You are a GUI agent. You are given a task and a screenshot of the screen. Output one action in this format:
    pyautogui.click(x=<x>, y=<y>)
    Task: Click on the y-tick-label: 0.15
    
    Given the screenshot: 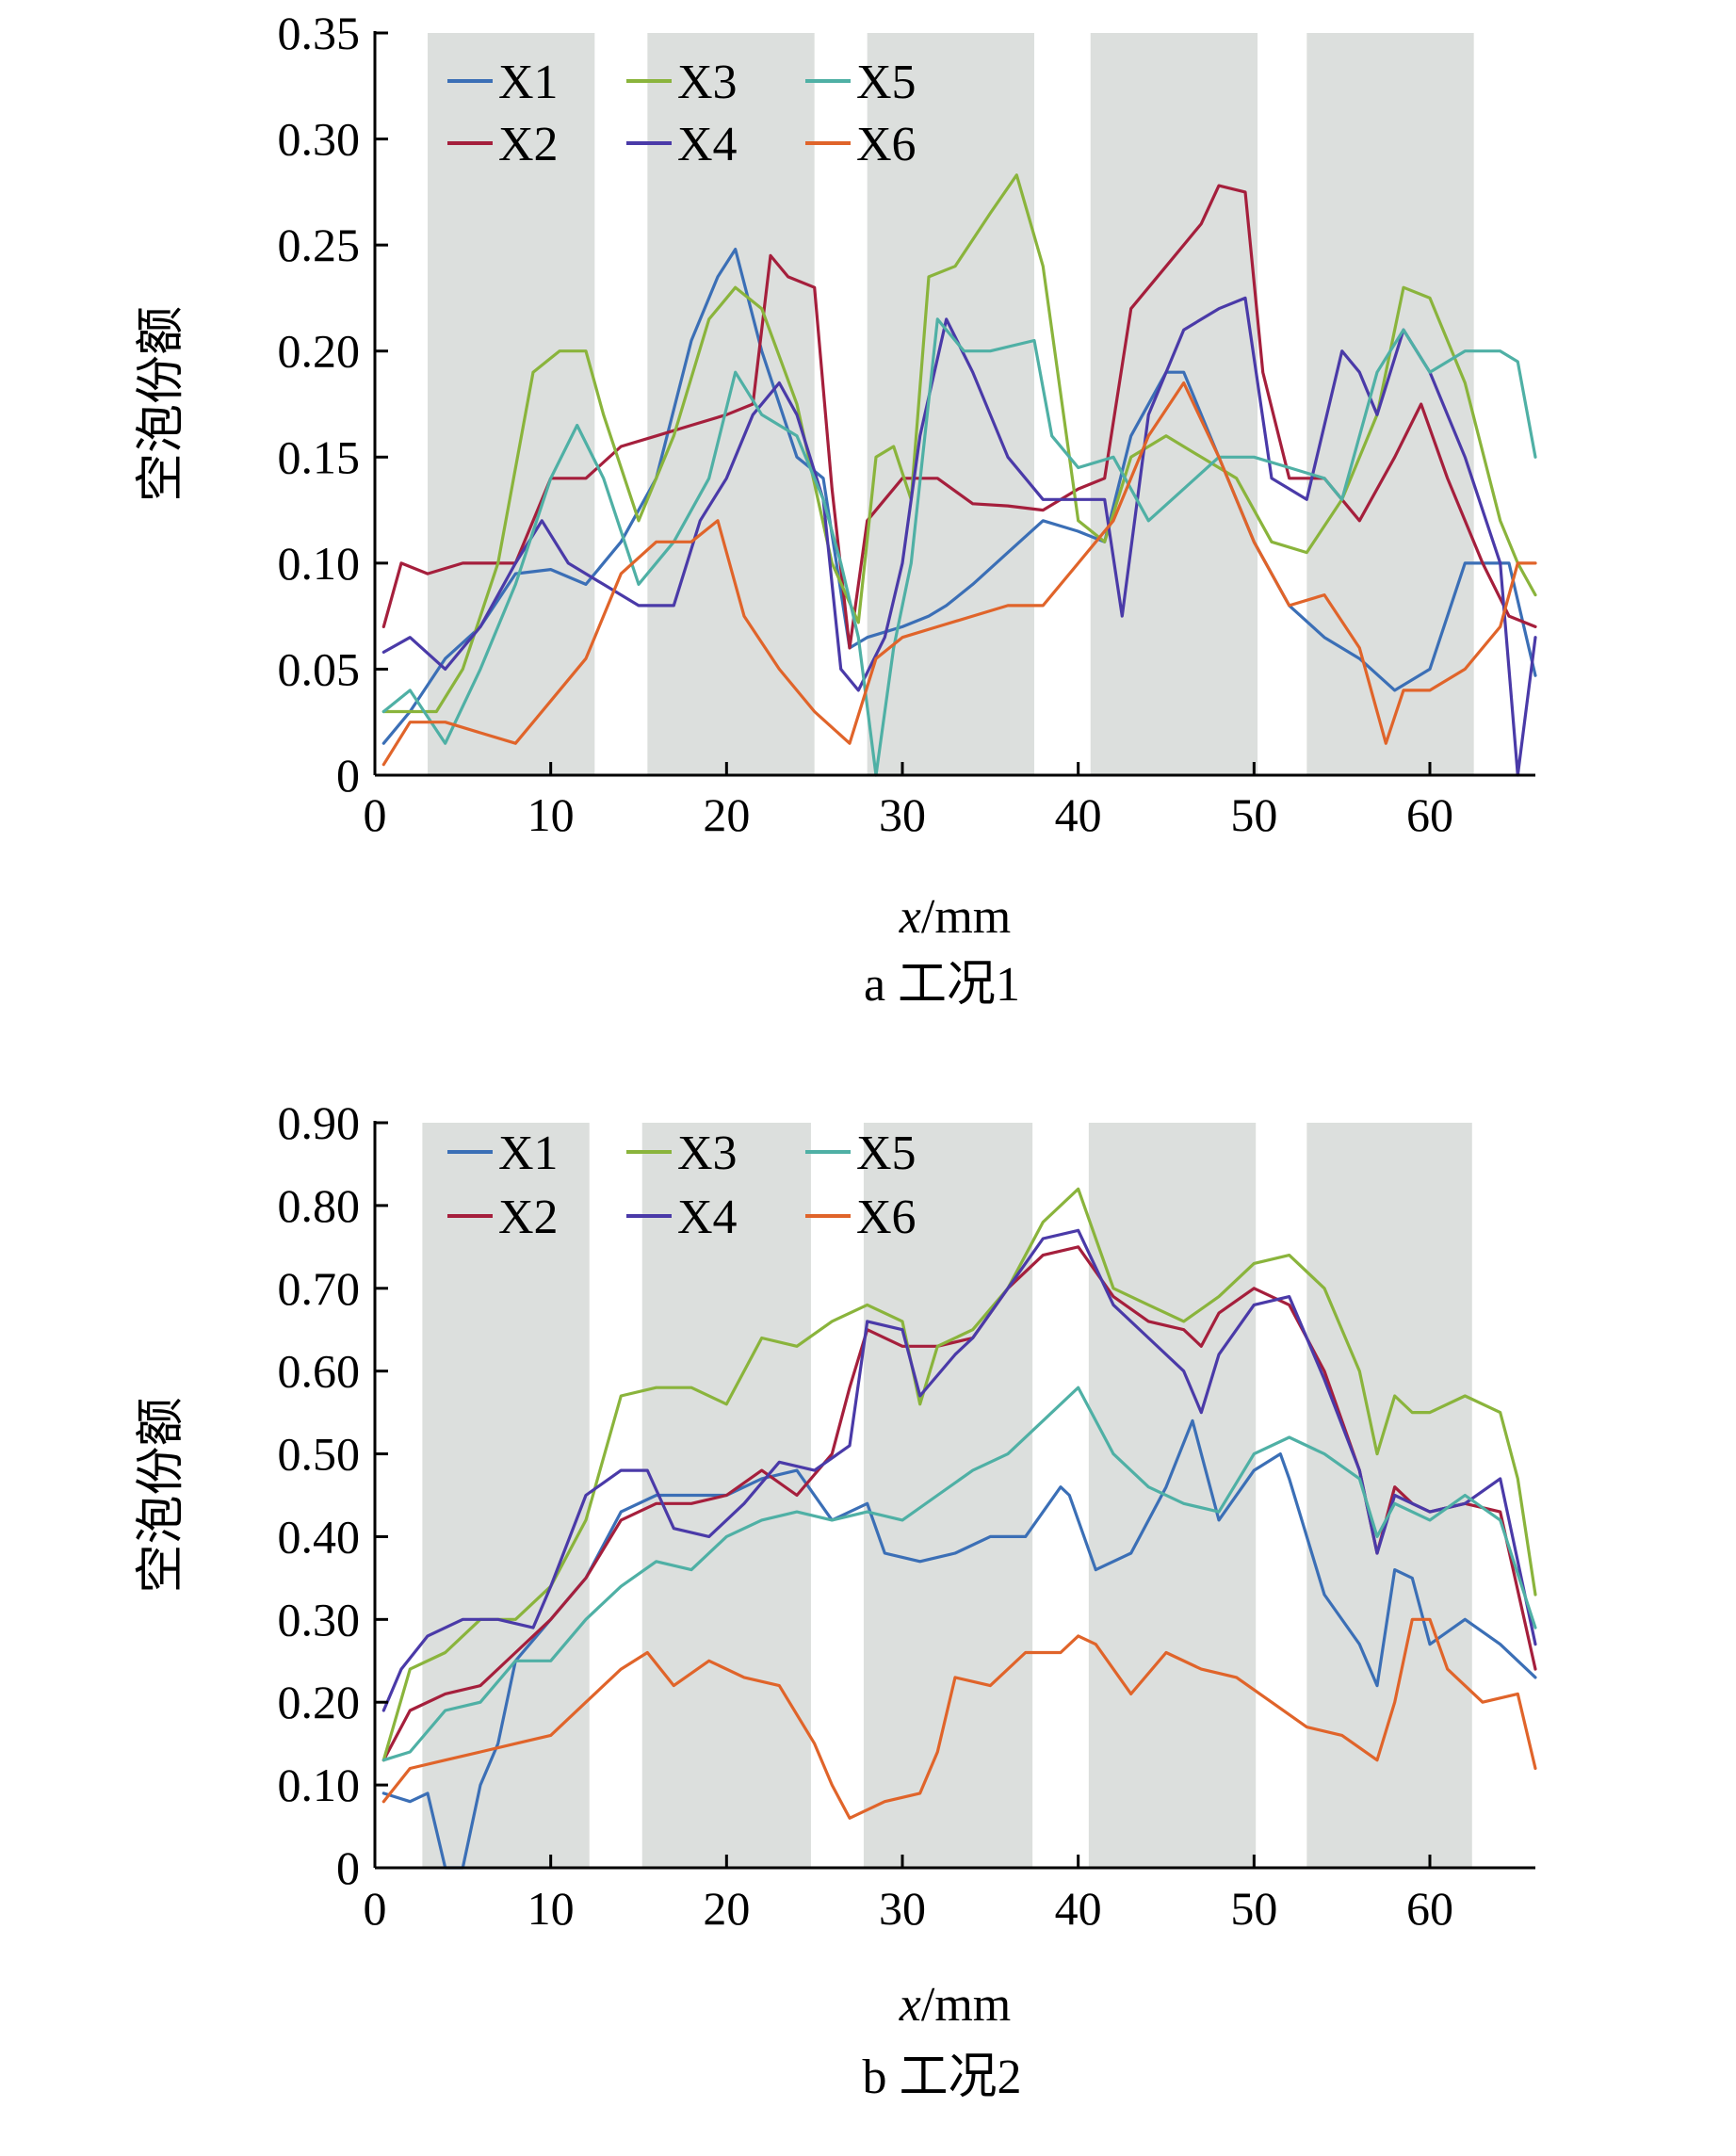 What is the action you would take?
    pyautogui.click(x=319, y=457)
    